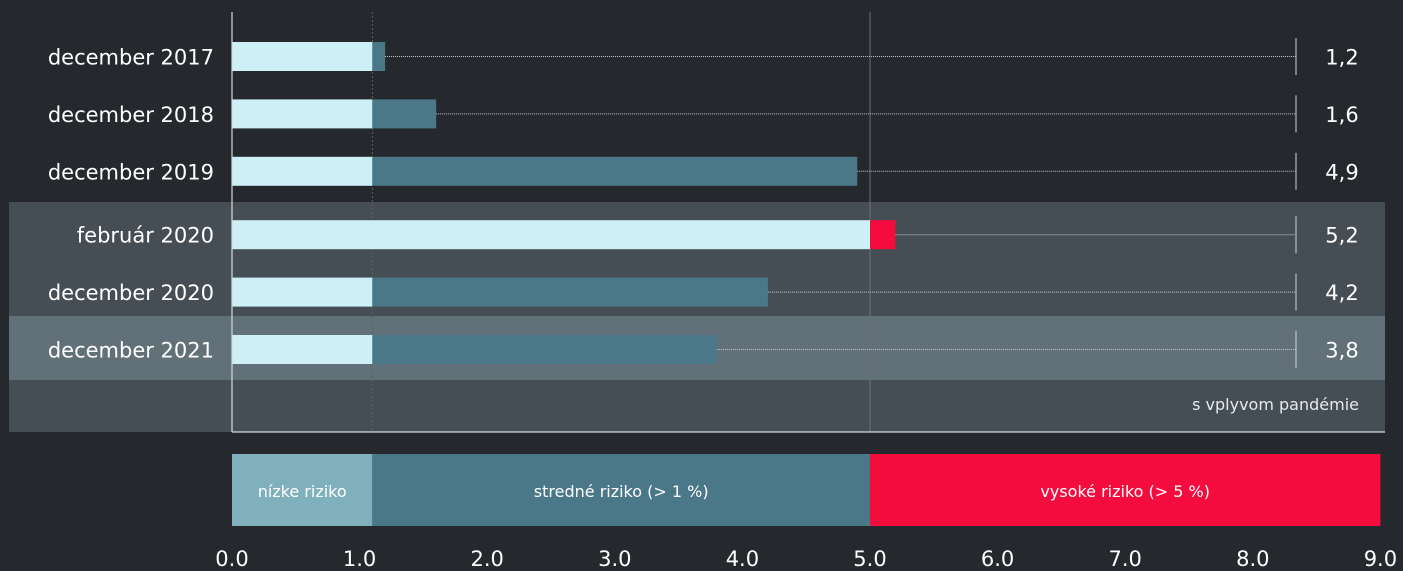  I want to click on value-label: 5,2, so click(1341, 236).